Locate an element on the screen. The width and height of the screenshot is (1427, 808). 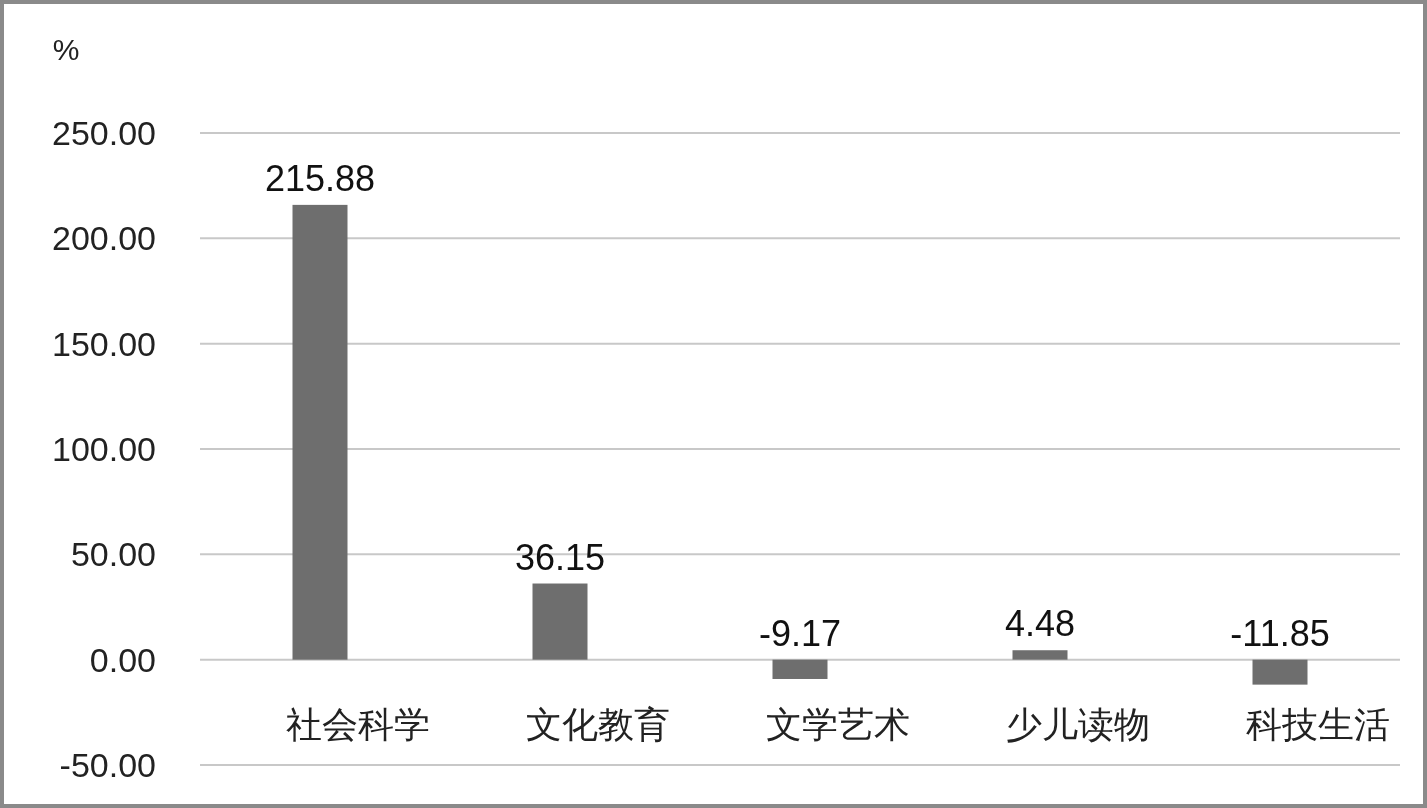
y-tick-label: 50.00 is located at coordinates (113, 554).